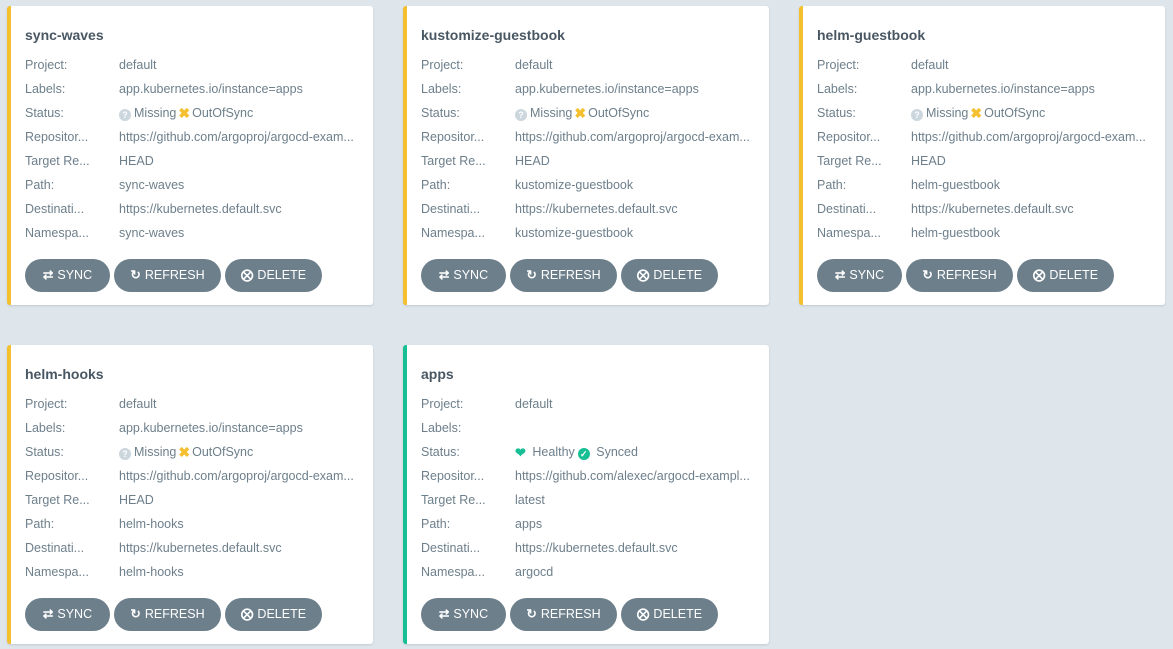 Image resolution: width=1173 pixels, height=649 pixels. I want to click on app-title: kustomize-guestbook, so click(493, 35).